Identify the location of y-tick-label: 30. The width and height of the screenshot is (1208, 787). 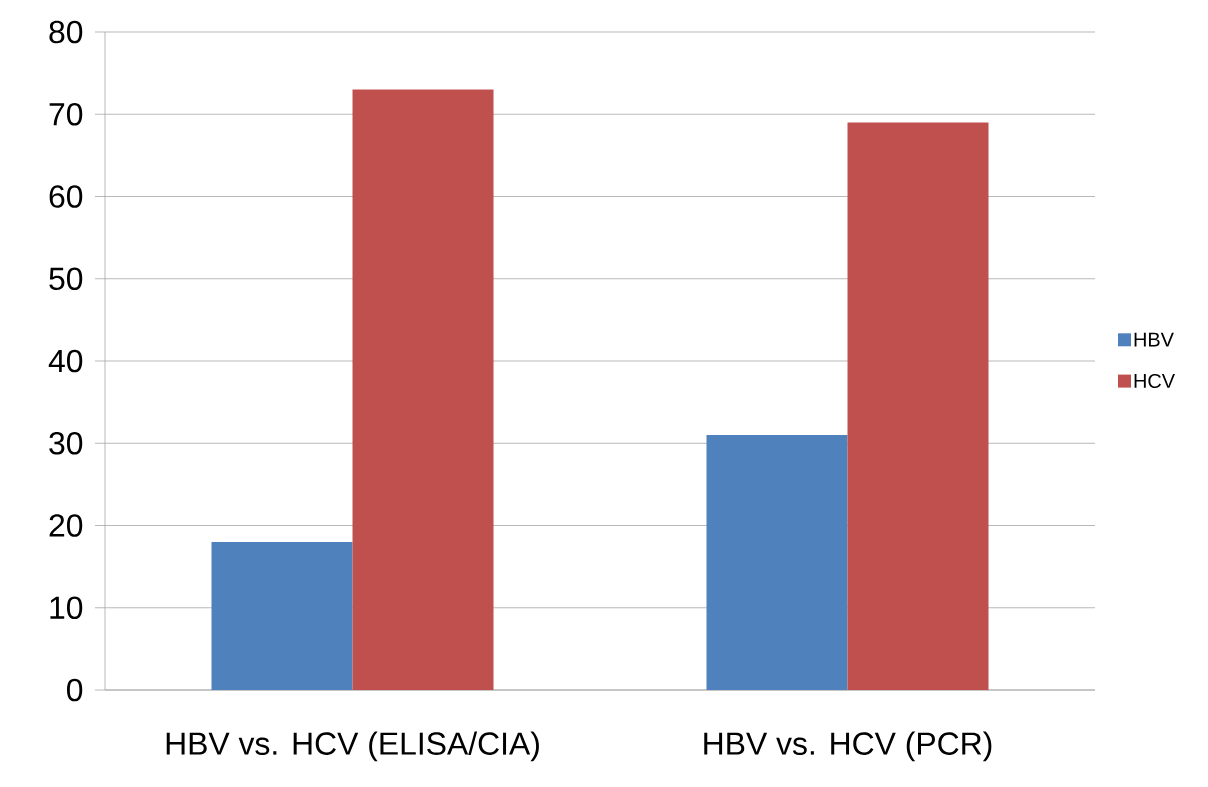
(66, 443).